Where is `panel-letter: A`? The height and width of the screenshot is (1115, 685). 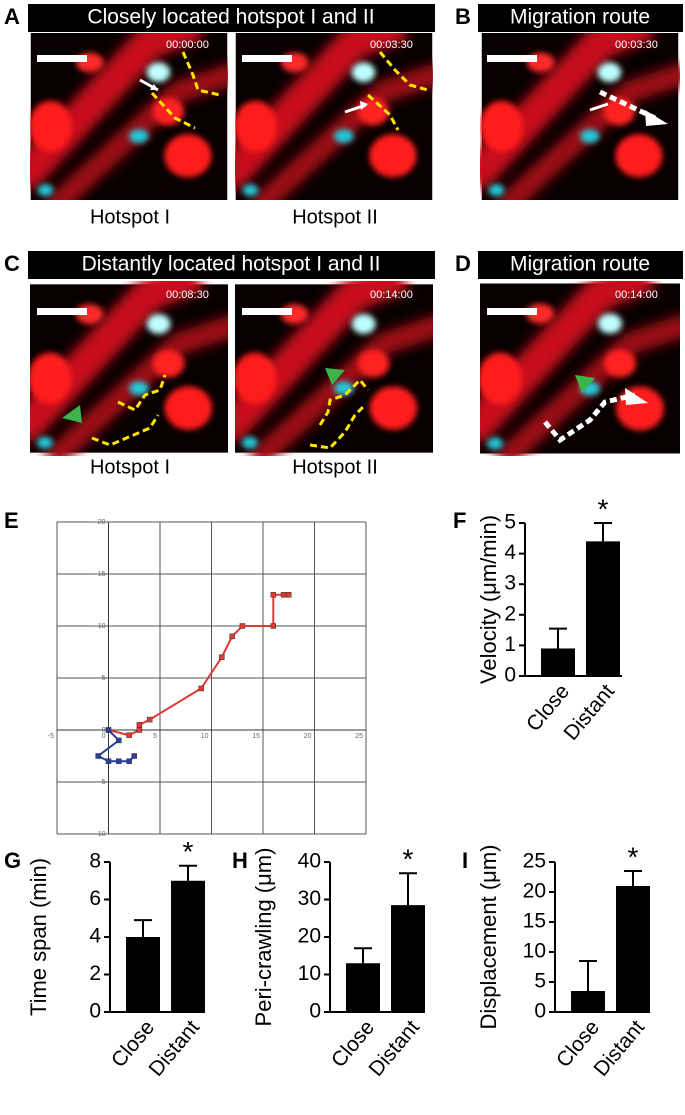 panel-letter: A is located at coordinates (12, 16).